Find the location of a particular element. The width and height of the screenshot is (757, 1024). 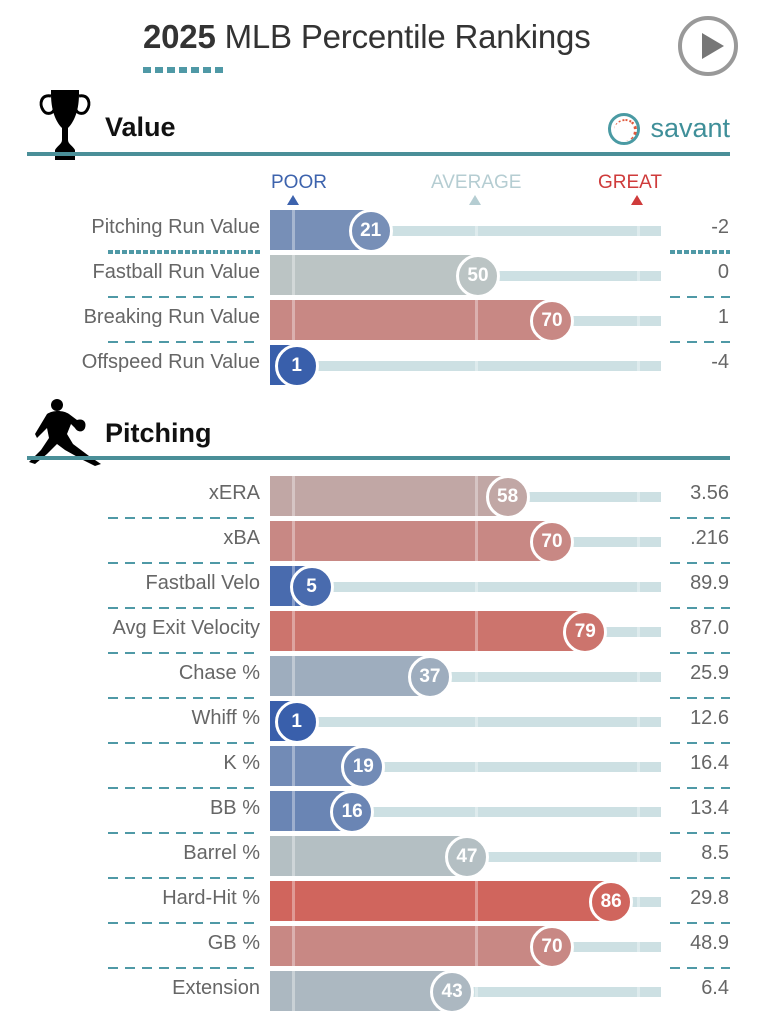

metric-label: Offspeed Run Value is located at coordinates (170, 362).